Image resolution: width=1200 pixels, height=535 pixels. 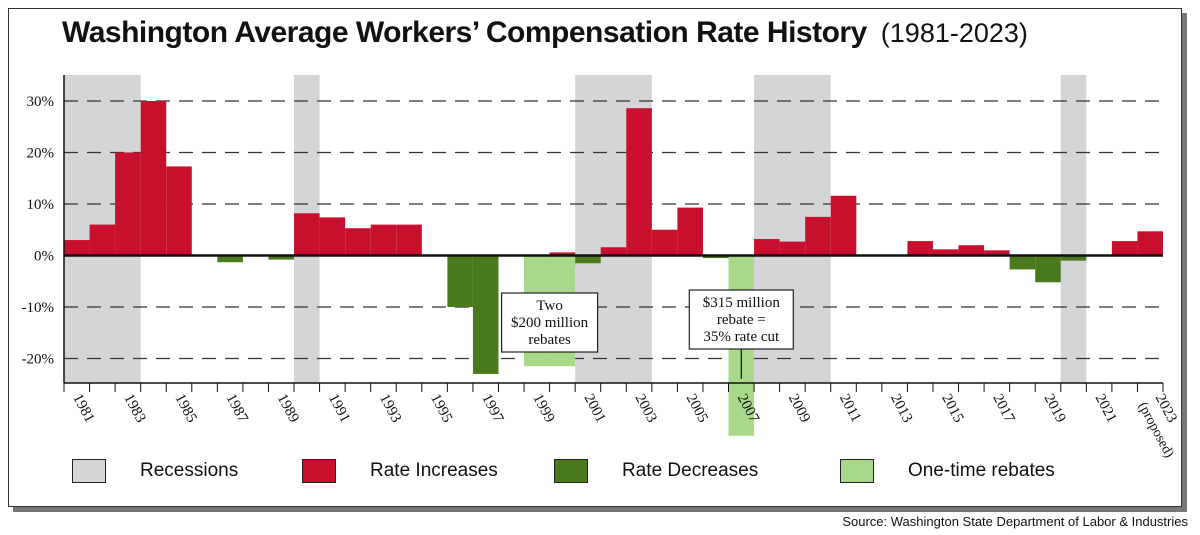 What do you see at coordinates (1150, 243) in the screenshot?
I see `bar-rate-increases-2023` at bounding box center [1150, 243].